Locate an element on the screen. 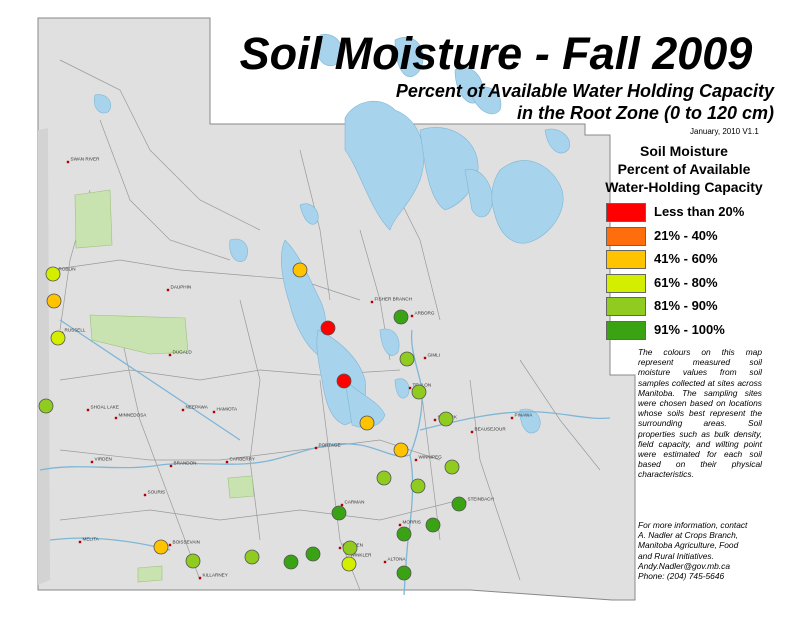 The width and height of the screenshot is (800, 618). legend-label: 81% - 90% is located at coordinates (686, 305).